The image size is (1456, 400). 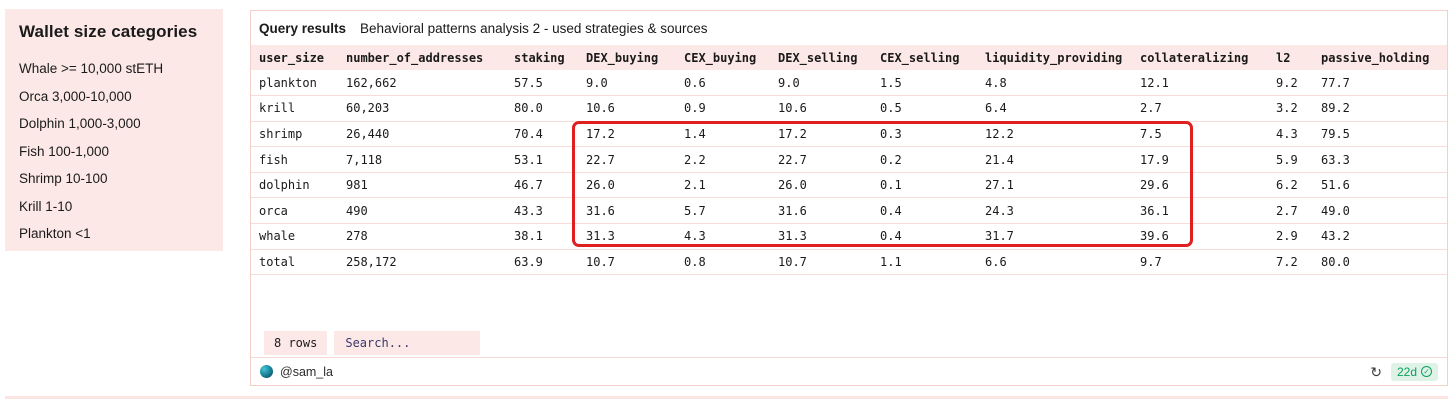 I want to click on cell: 5.9, so click(x=1290, y=159).